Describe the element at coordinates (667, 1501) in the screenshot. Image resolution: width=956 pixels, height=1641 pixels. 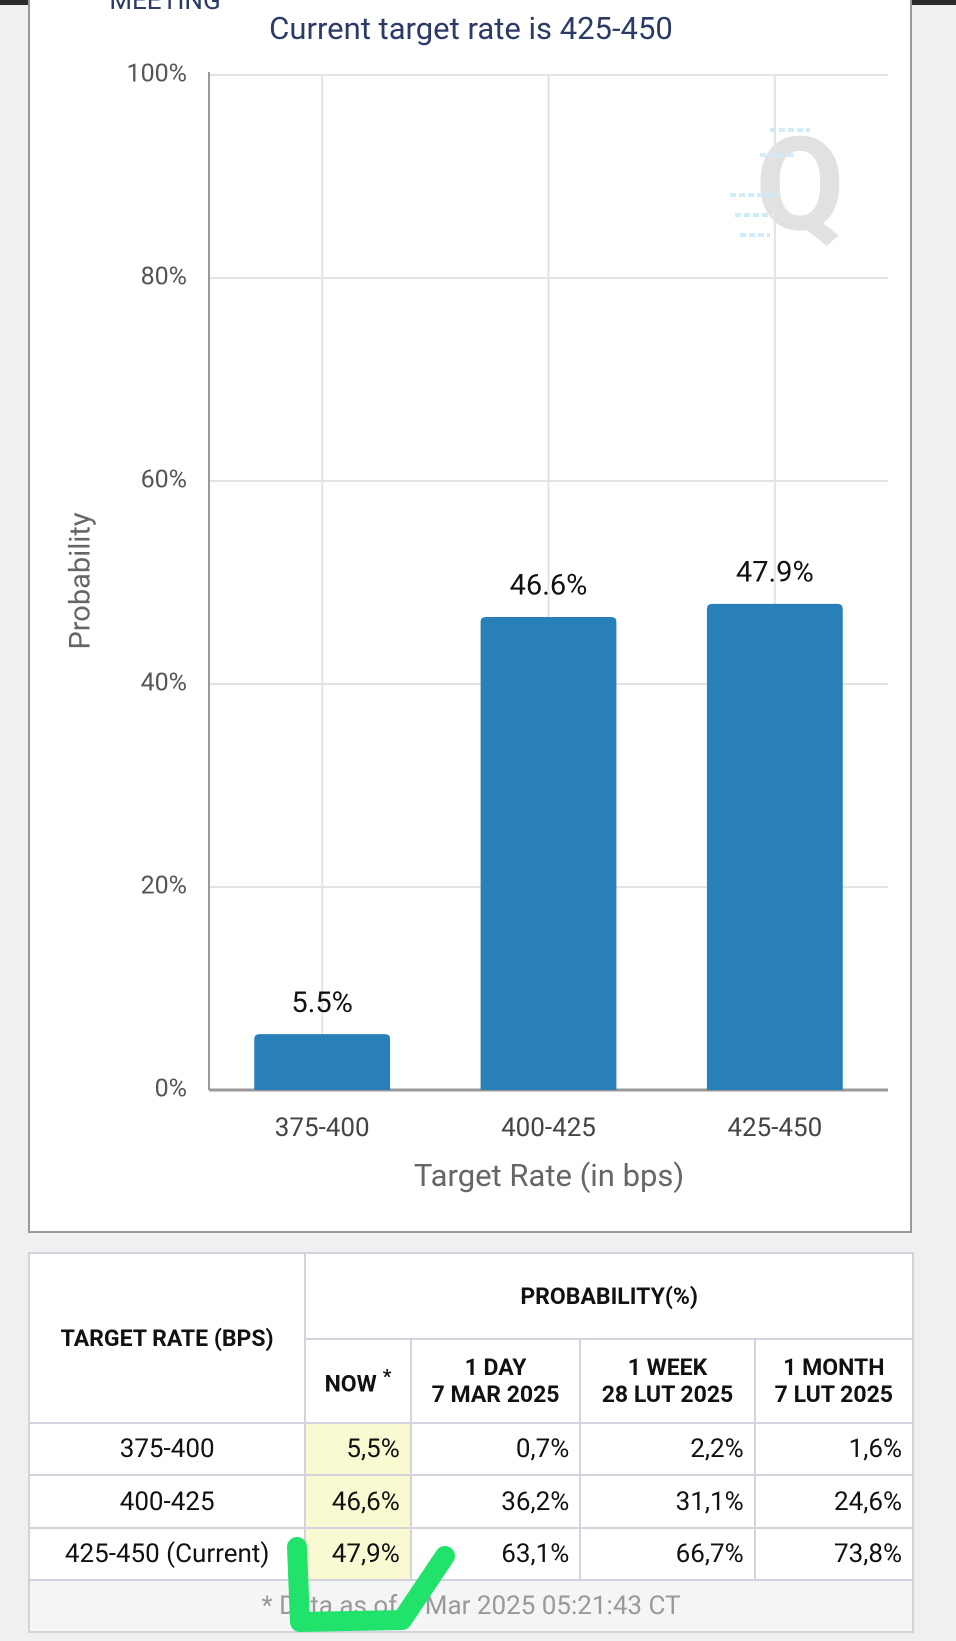
I see `cell: 31,1%` at that location.